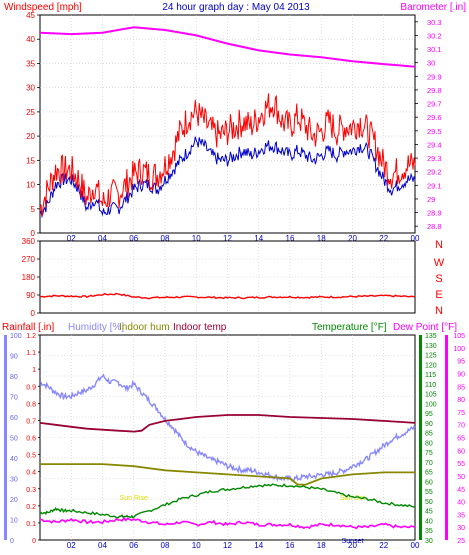 This screenshot has width=469, height=555. Describe the element at coordinates (430, 375) in the screenshot. I see `temperature-tick-label: 115` at that location.